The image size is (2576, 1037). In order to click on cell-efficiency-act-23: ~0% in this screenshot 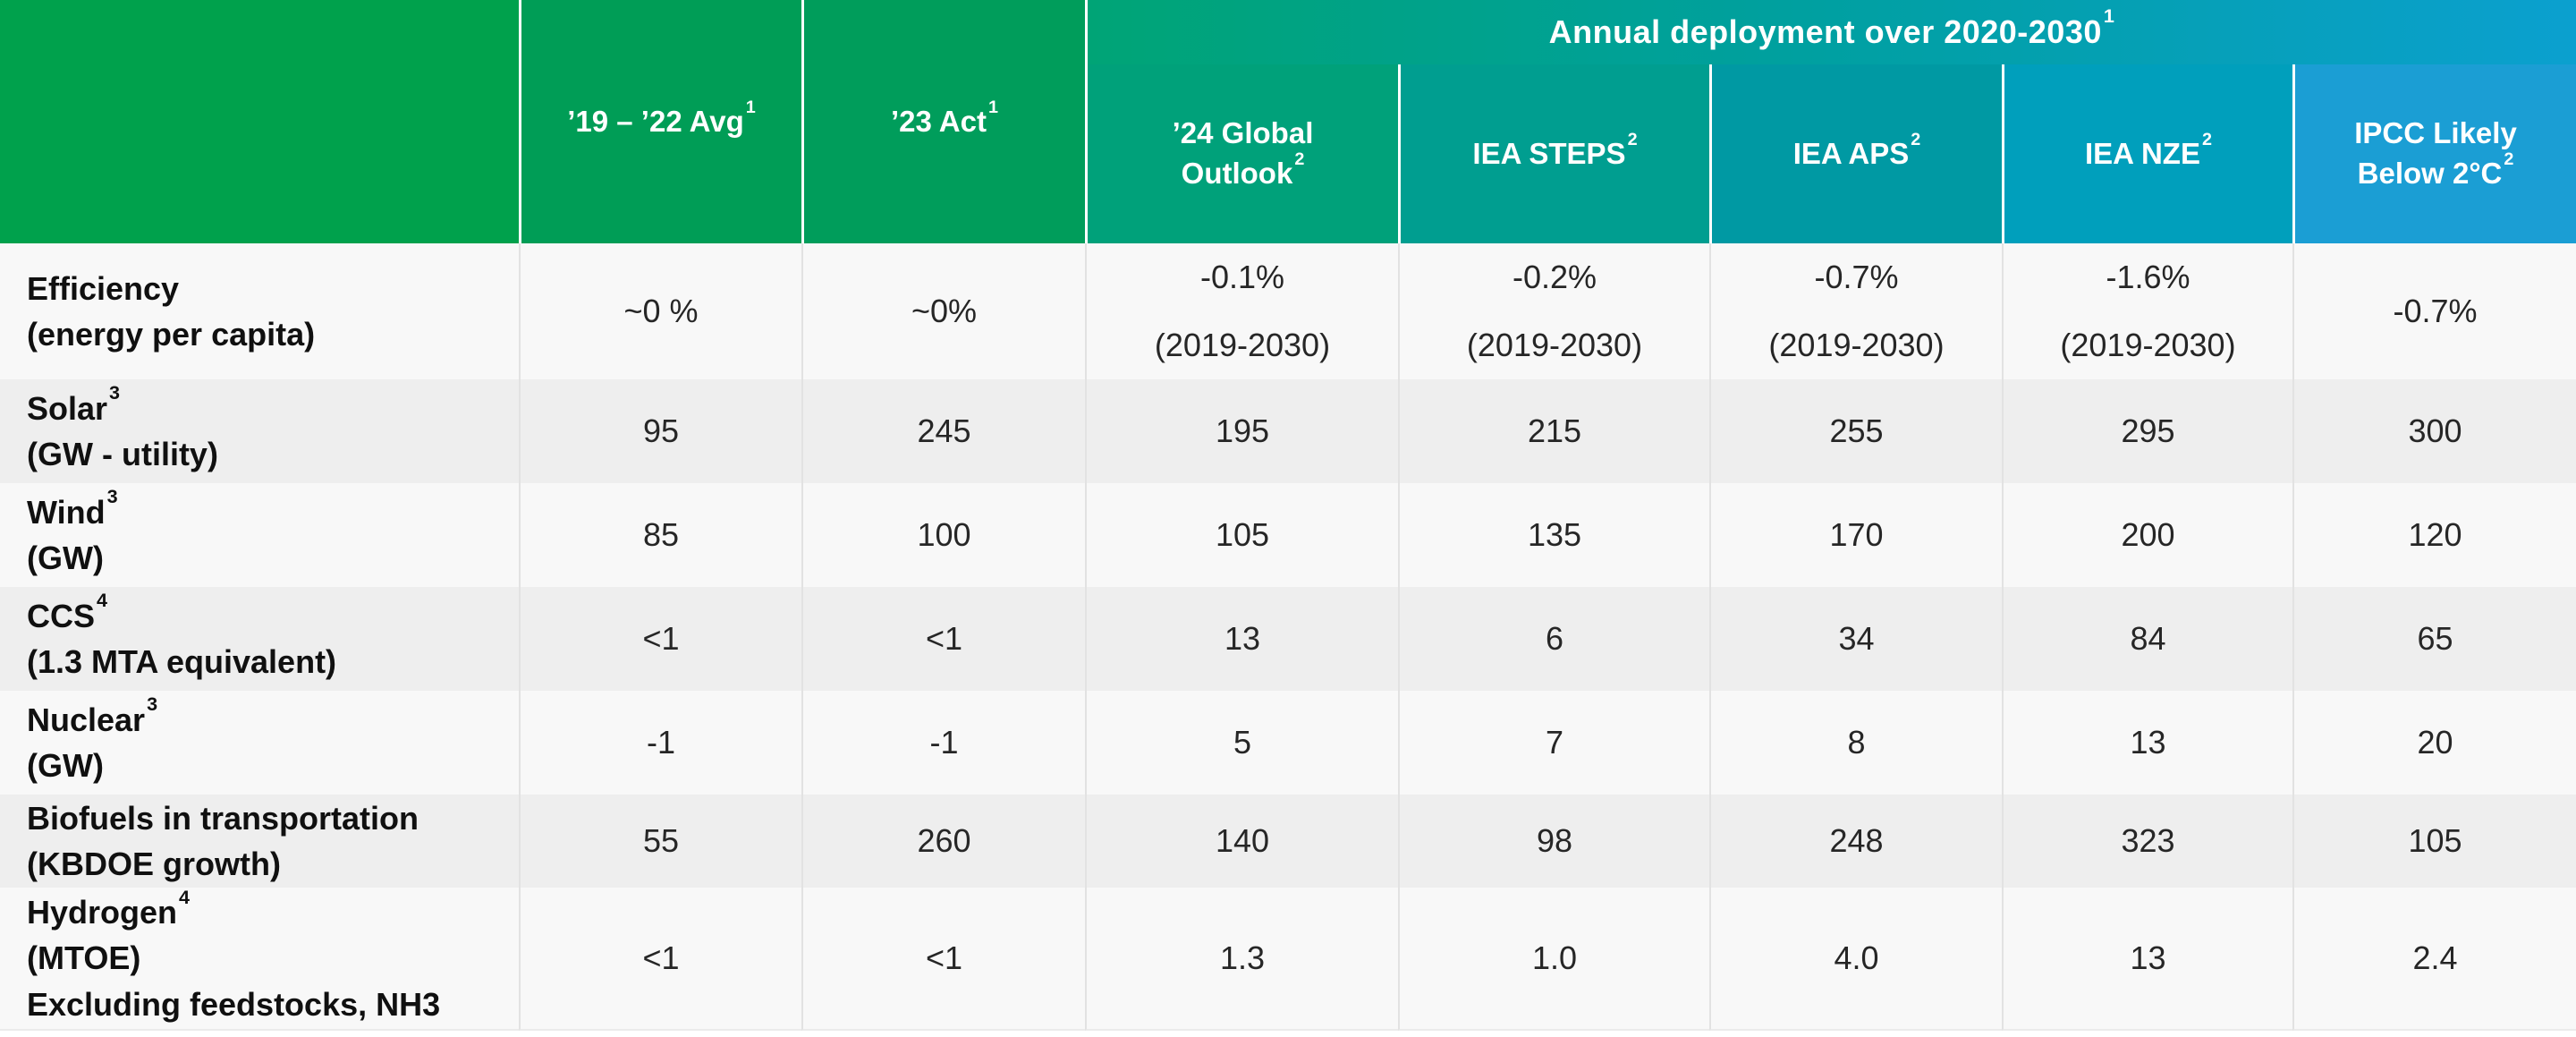, I will do `click(943, 311)`.